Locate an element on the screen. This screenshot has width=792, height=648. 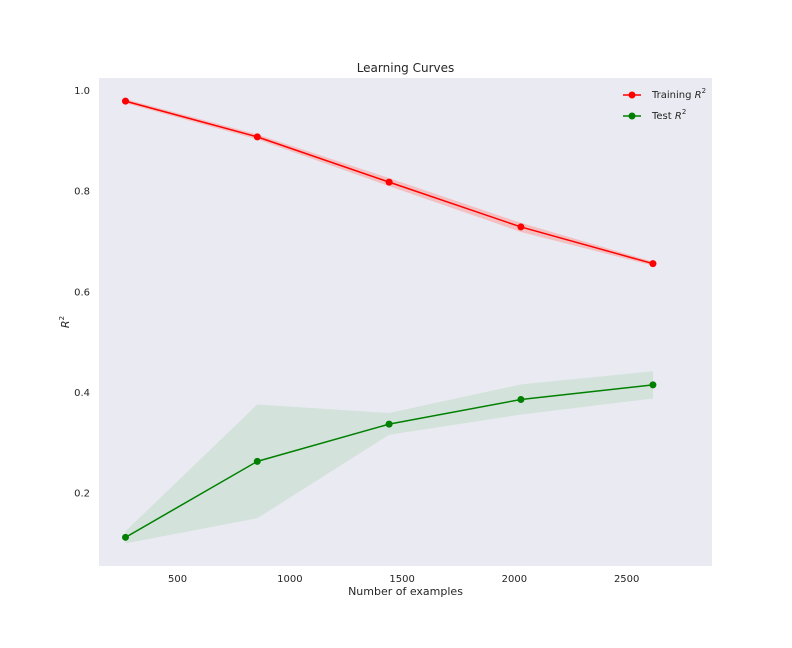
y-tick-label: 0.4 is located at coordinates (82, 393).